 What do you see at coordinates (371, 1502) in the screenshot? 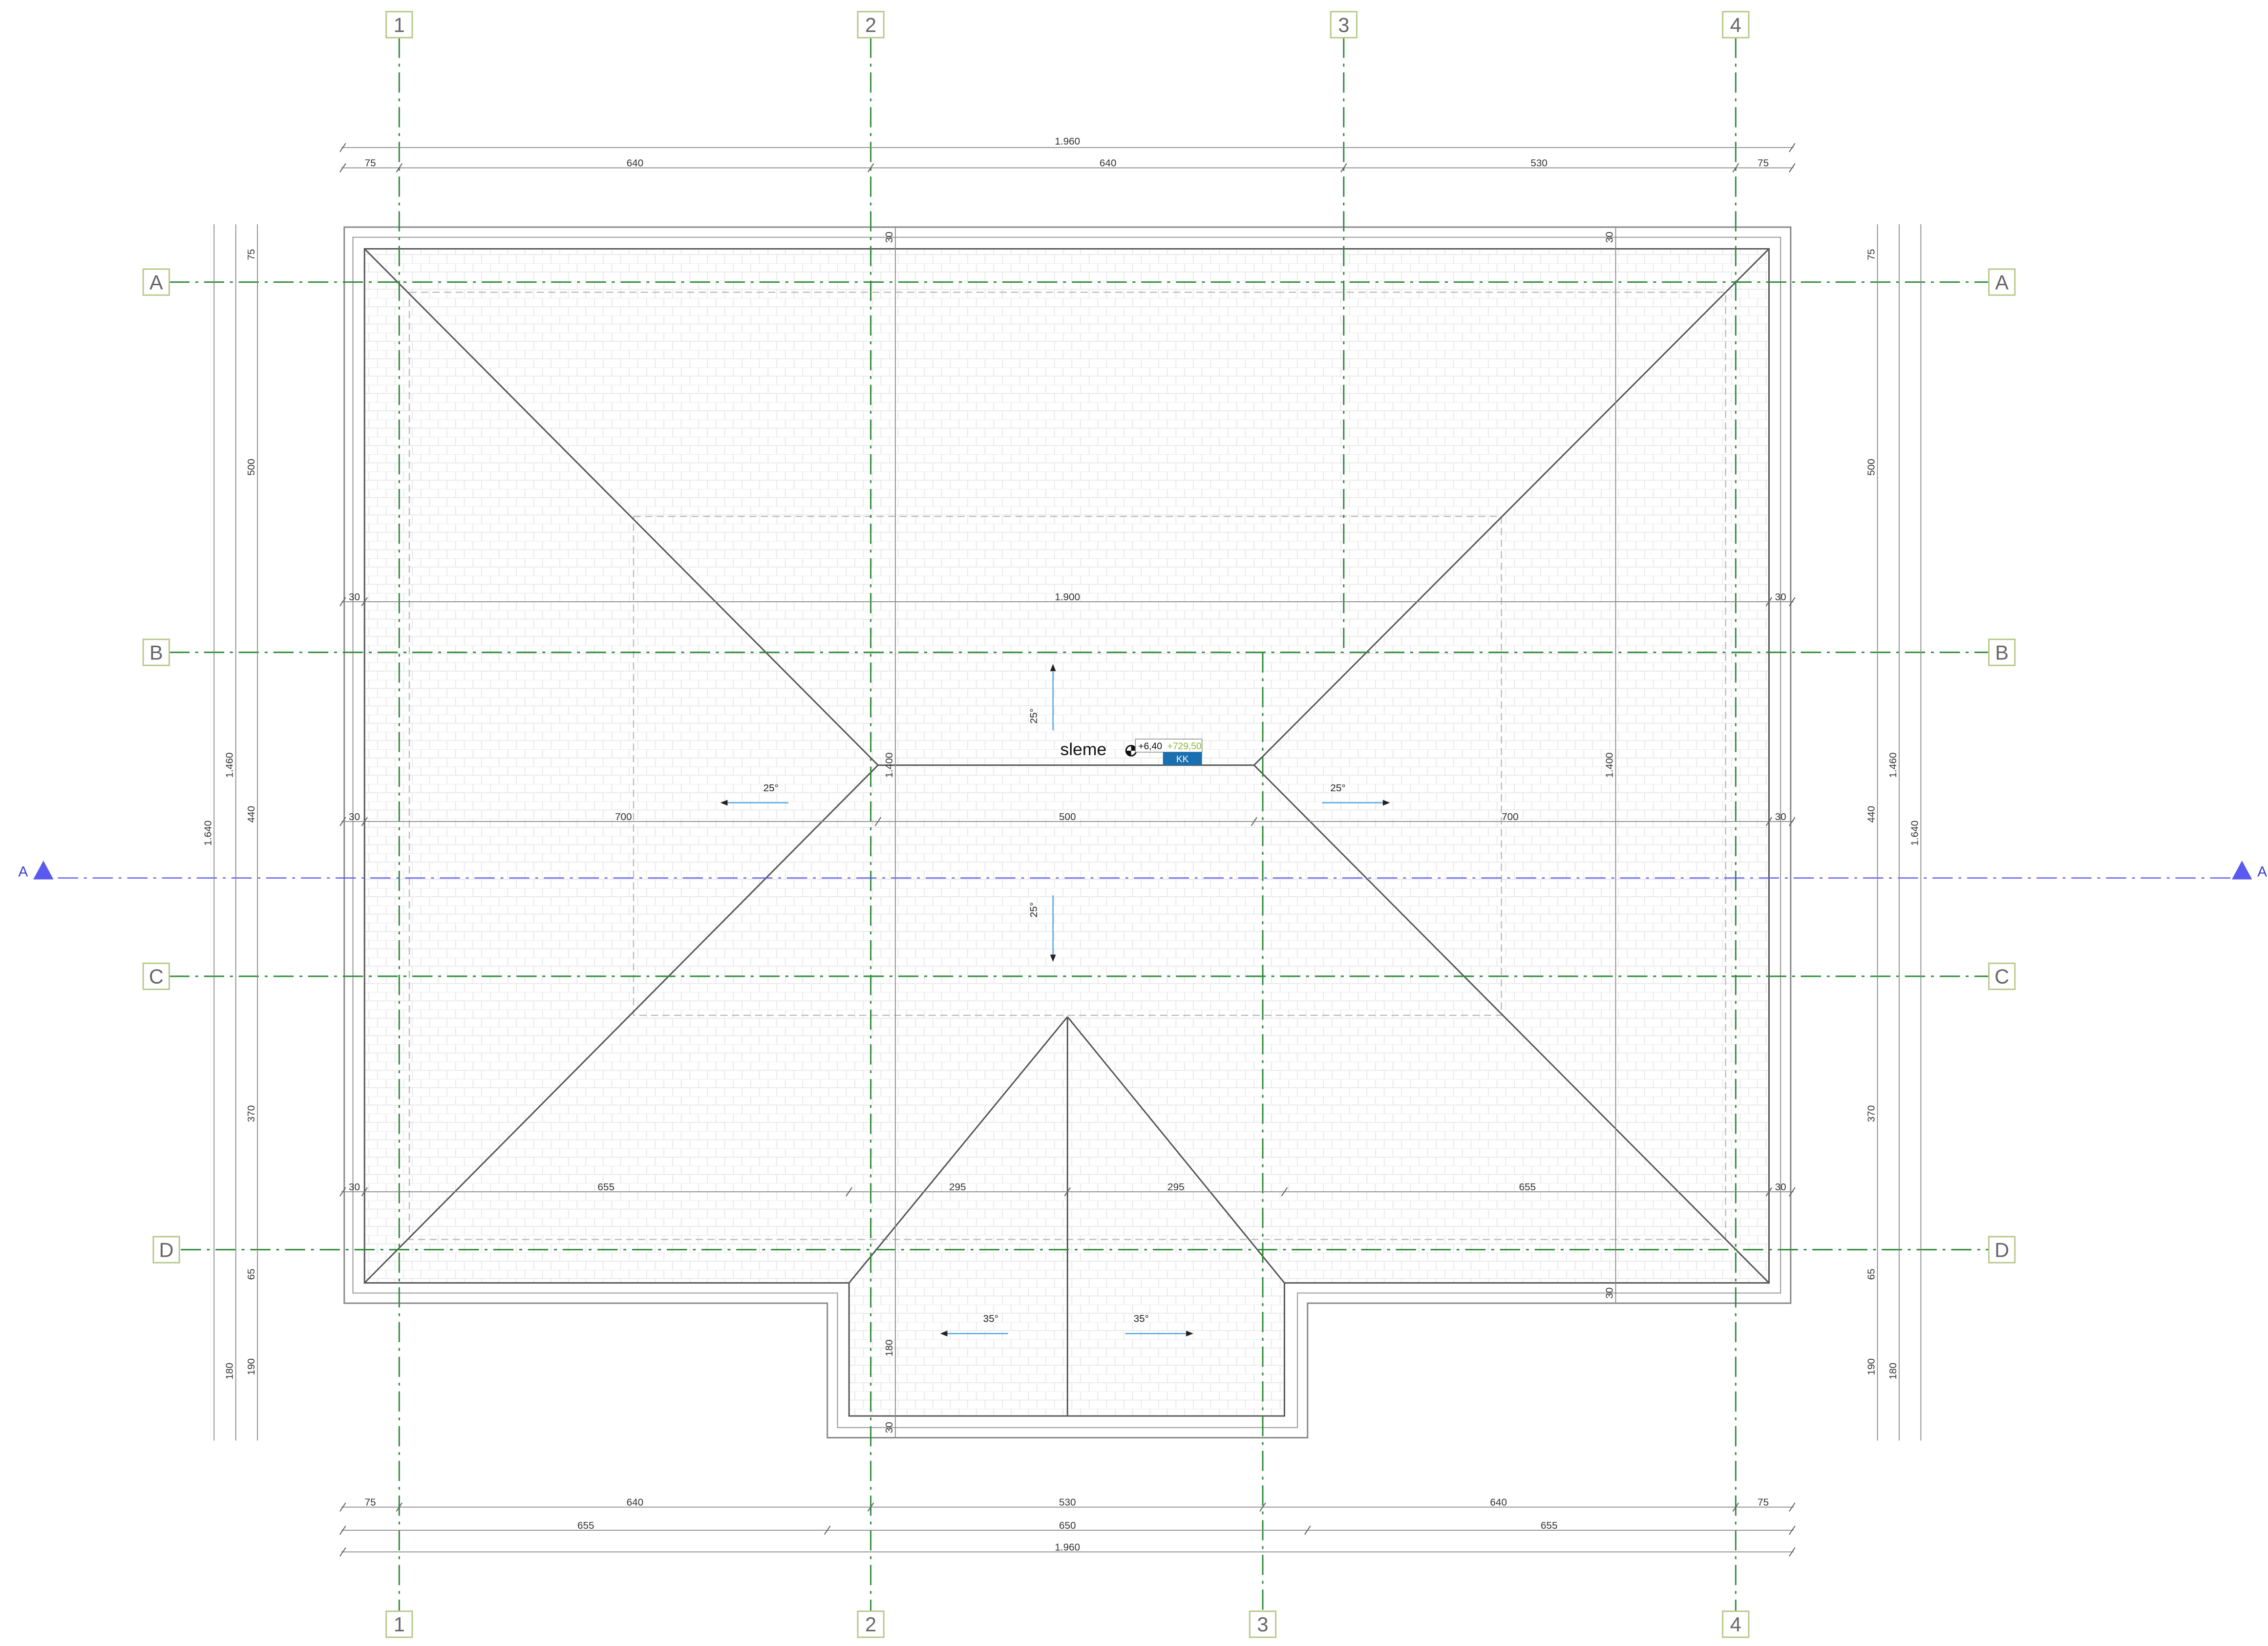
I see `dim-bottom-row1-1: 75` at bounding box center [371, 1502].